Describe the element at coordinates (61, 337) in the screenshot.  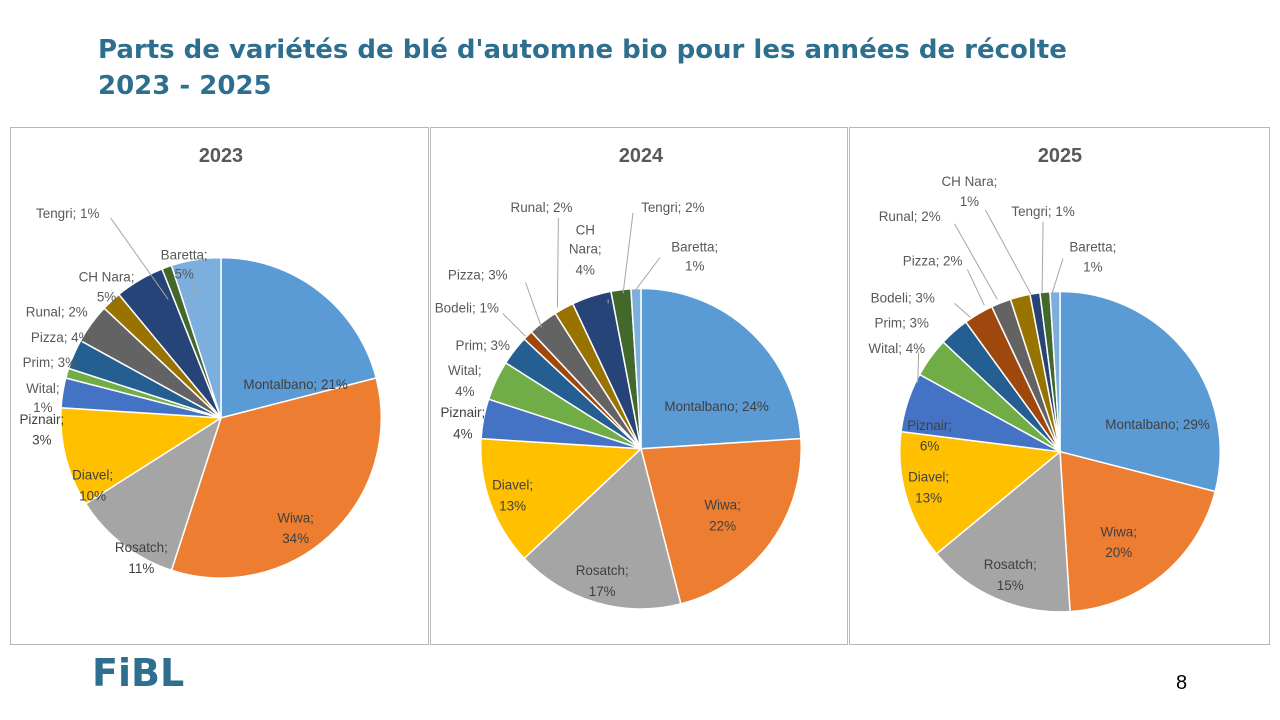
I see `data-label-pizza-2023: Pizza; 4%` at that location.